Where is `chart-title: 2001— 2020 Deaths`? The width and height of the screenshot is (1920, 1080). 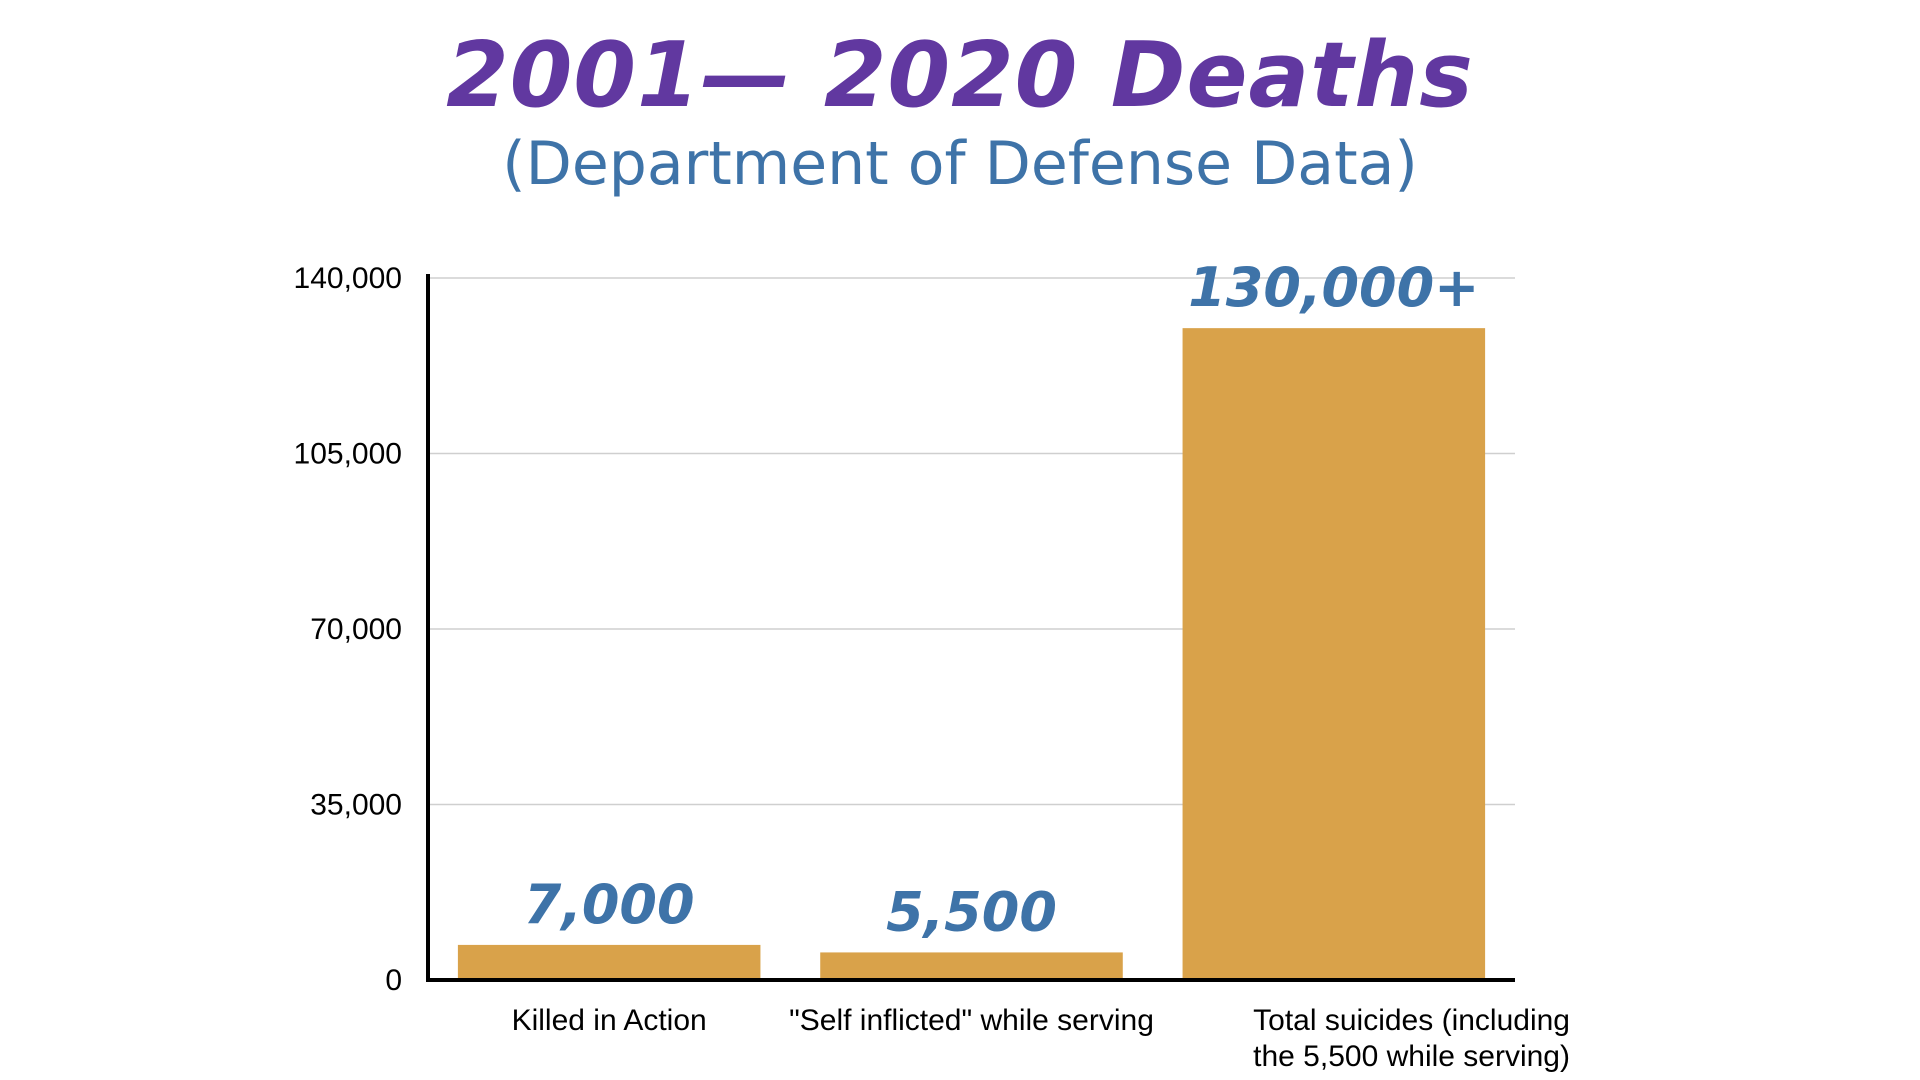
chart-title: 2001— 2020 Deaths is located at coordinates (960, 75).